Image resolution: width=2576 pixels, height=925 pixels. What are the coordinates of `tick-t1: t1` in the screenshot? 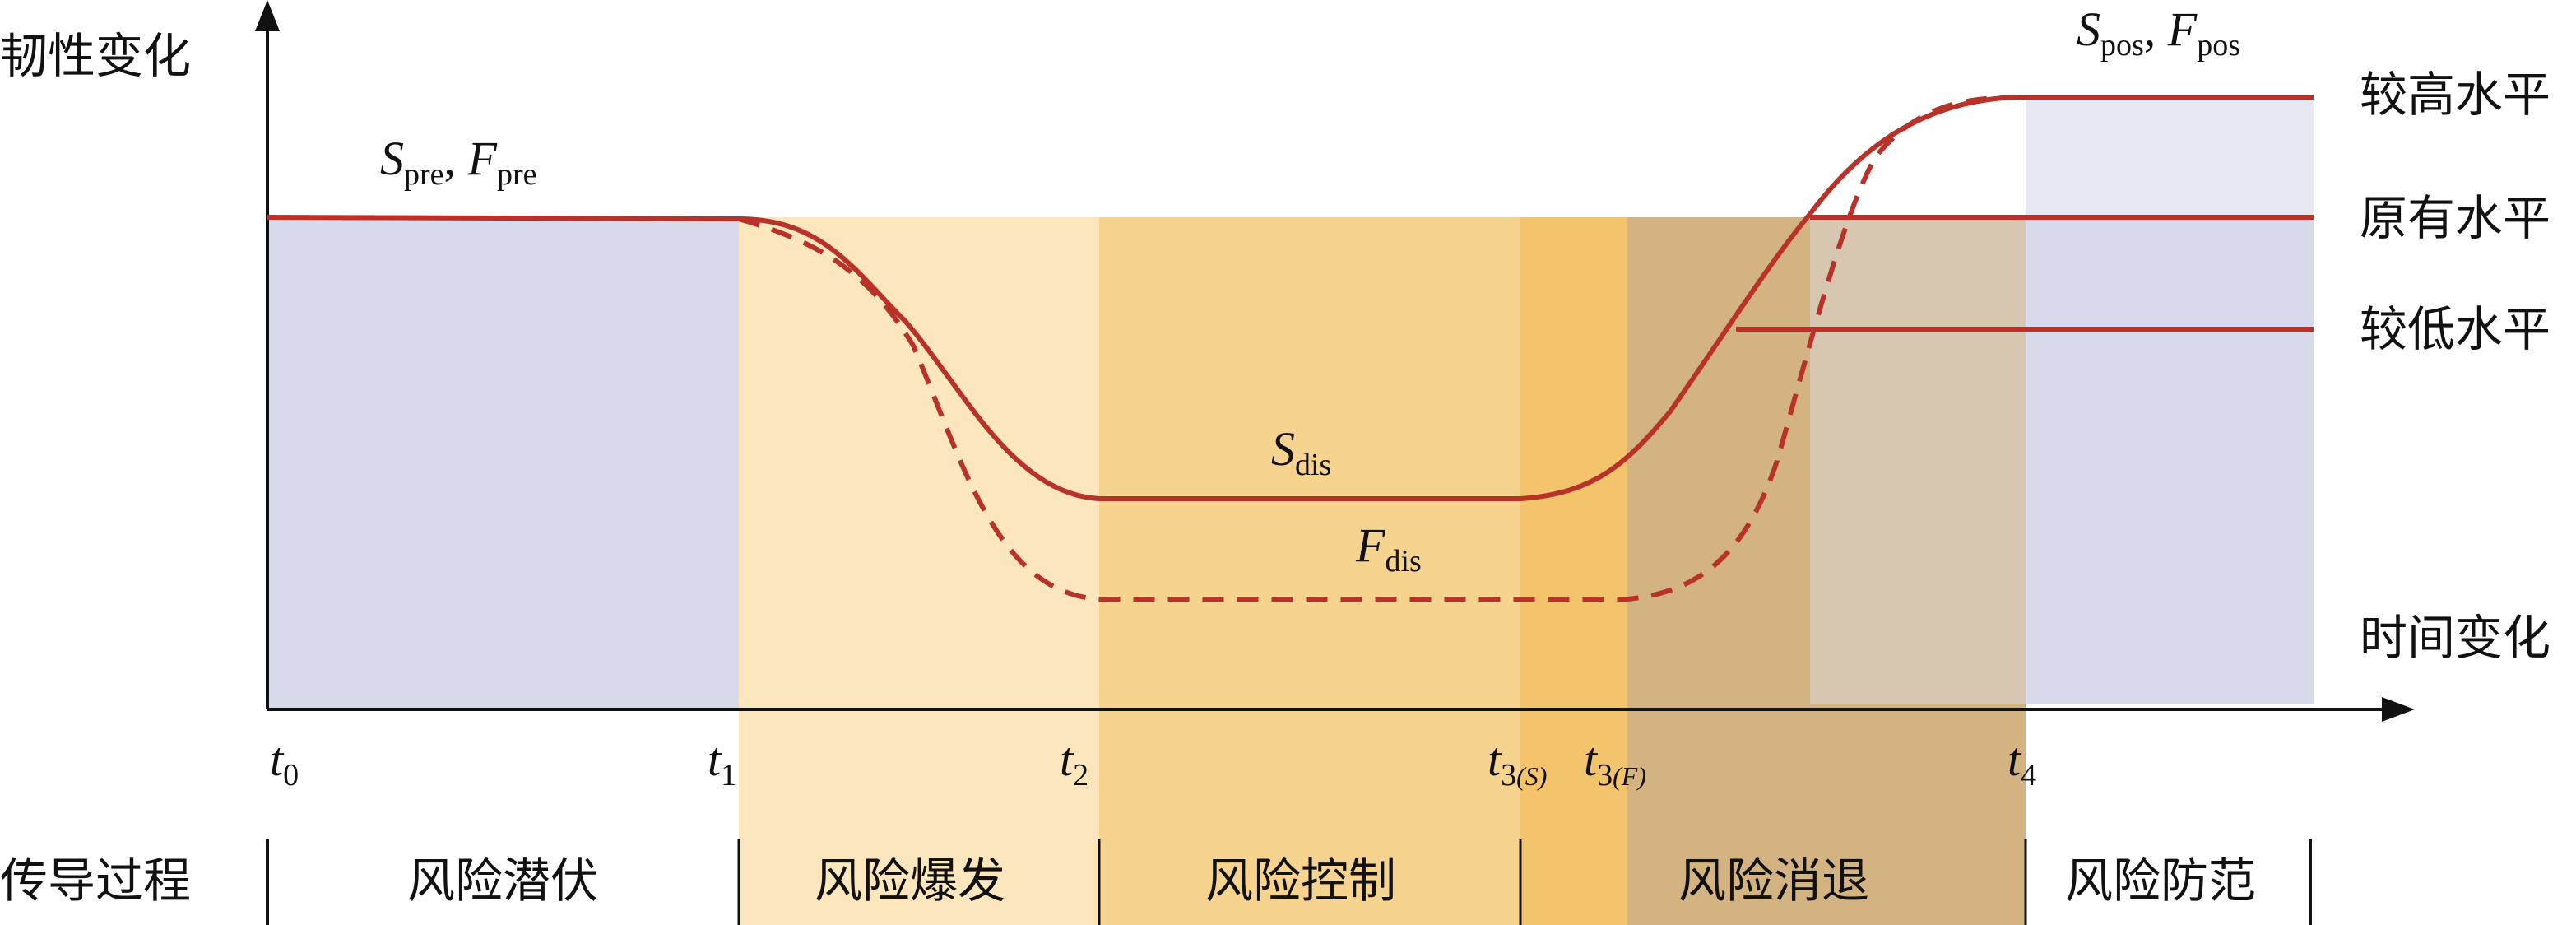 It's located at (722, 762).